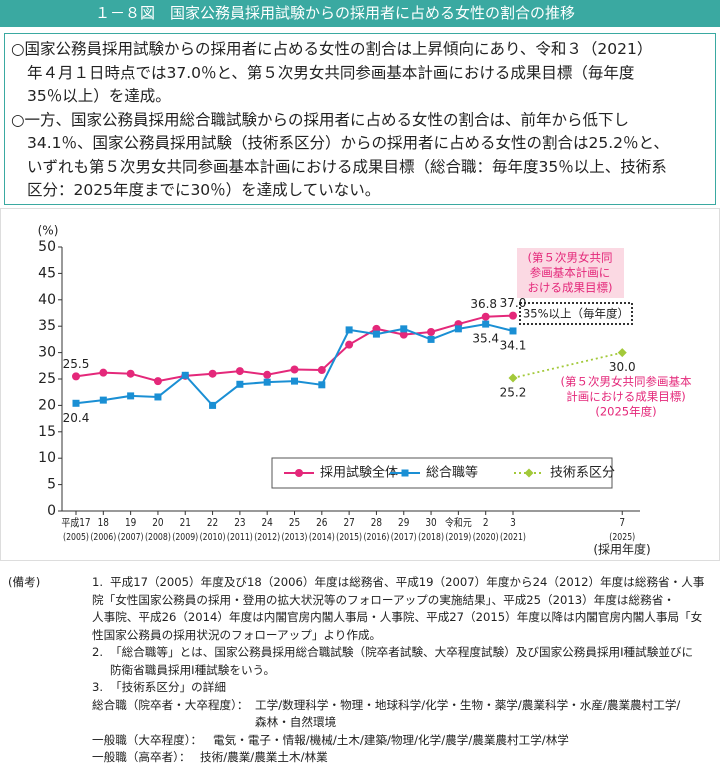 The height and width of the screenshot is (770, 720). Describe the element at coordinates (76, 418) in the screenshot. I see `value-label: 20.4` at that location.